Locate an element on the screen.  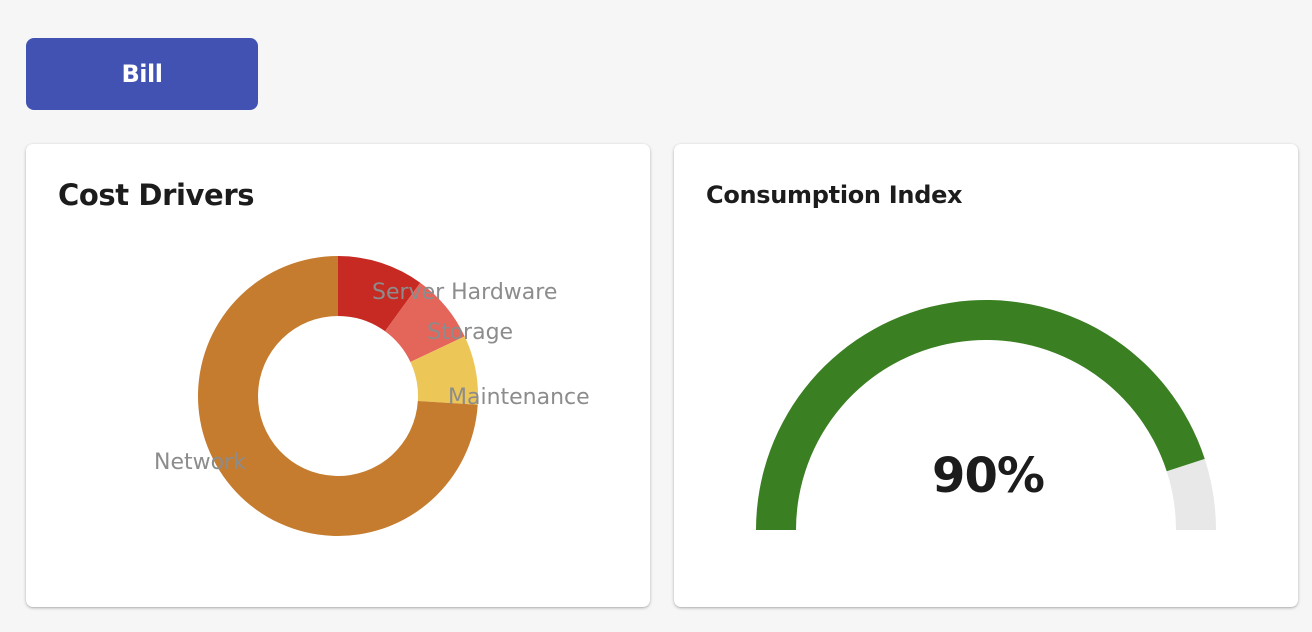
bill-button: Bill is located at coordinates (142, 74).